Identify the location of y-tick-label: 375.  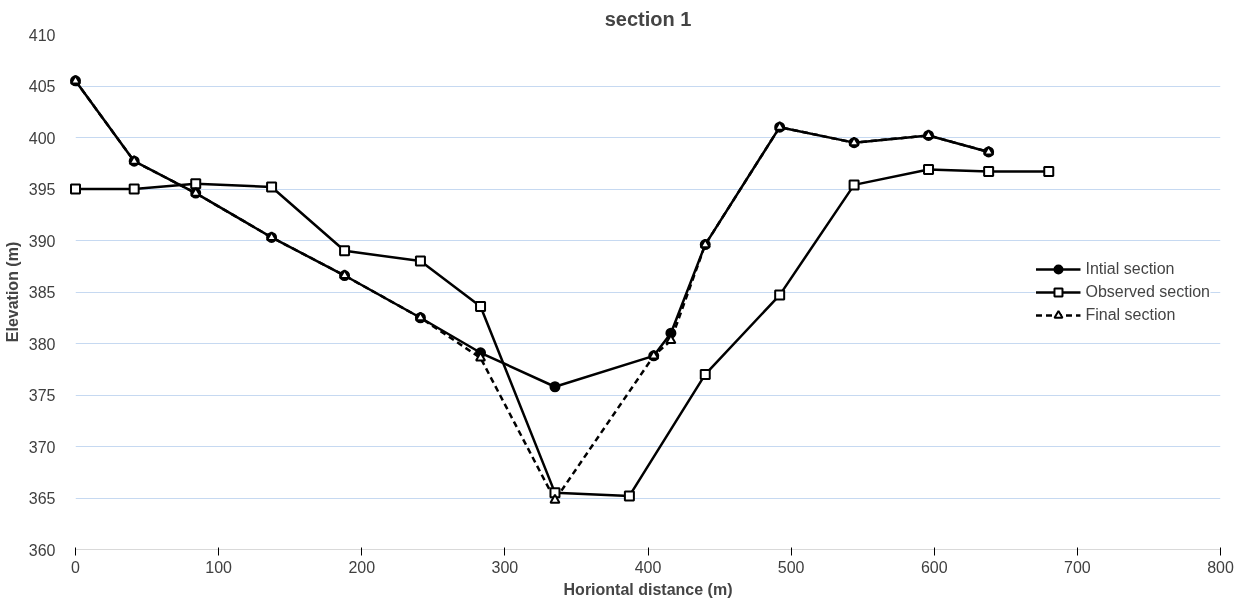
(42, 395).